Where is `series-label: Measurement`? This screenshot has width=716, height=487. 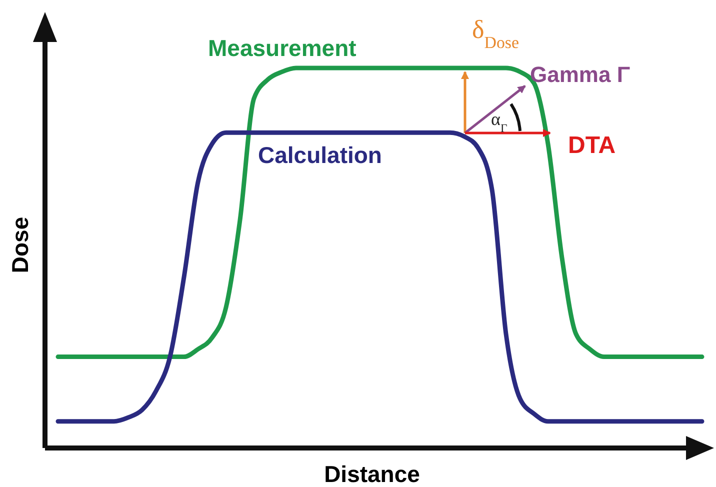 series-label: Measurement is located at coordinates (282, 48).